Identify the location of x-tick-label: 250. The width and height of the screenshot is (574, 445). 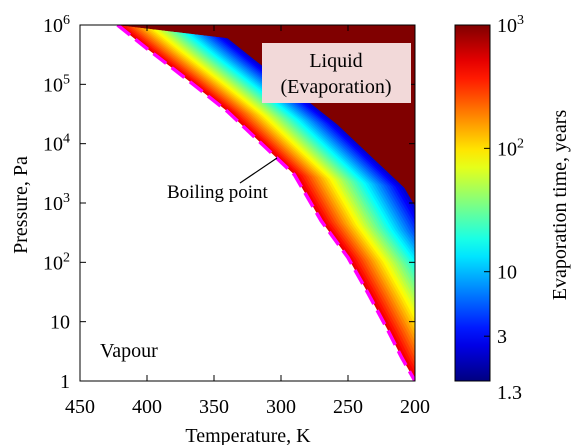
(348, 407).